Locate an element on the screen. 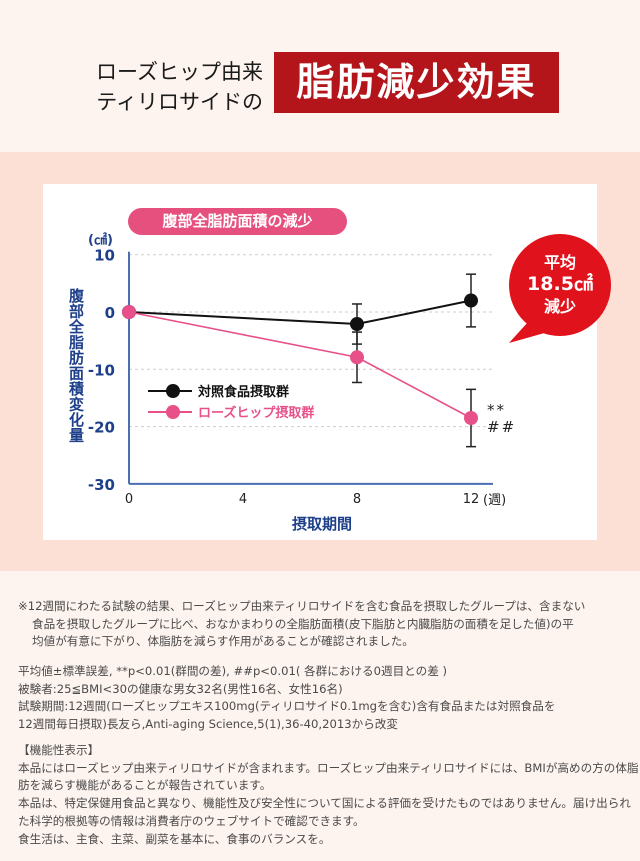 The height and width of the screenshot is (861, 640). chart-title-pill: 腹部全脂肪面積の減少 is located at coordinates (237, 221).